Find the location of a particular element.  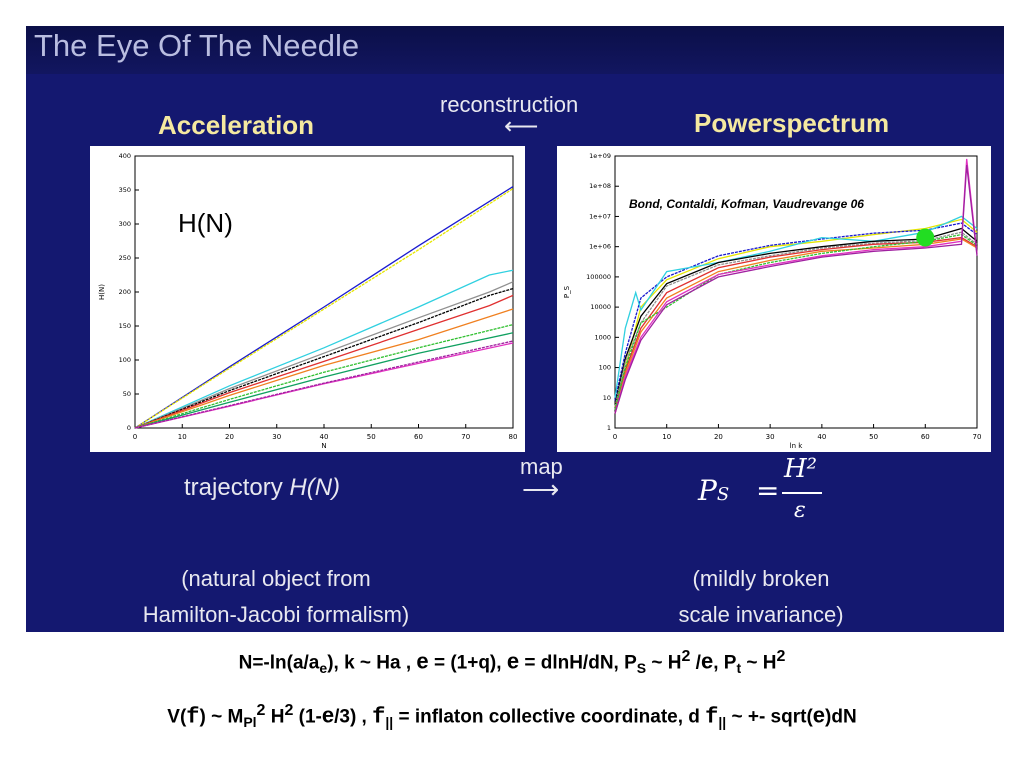

f1-p2: ), k ~ Ha , is located at coordinates (372, 663).